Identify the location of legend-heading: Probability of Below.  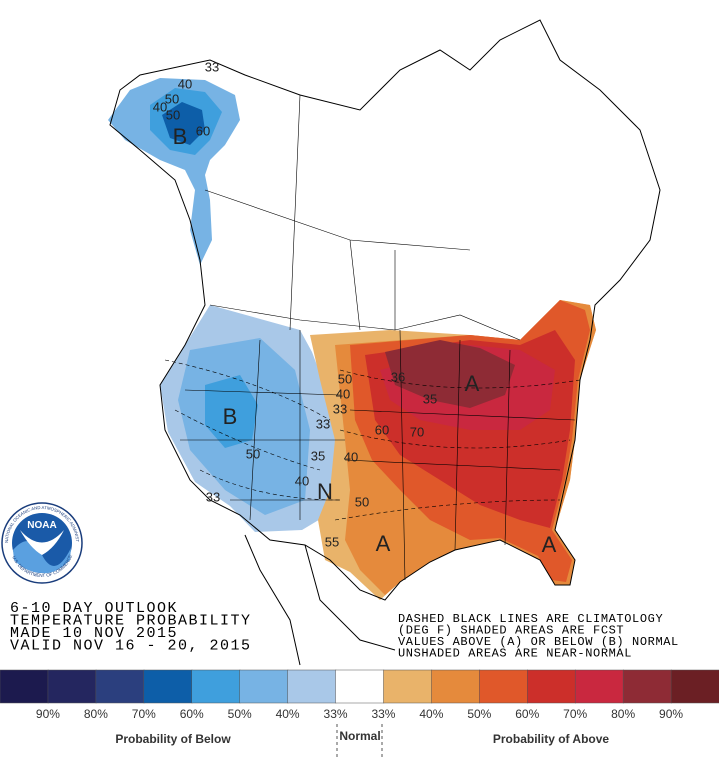
(173, 739).